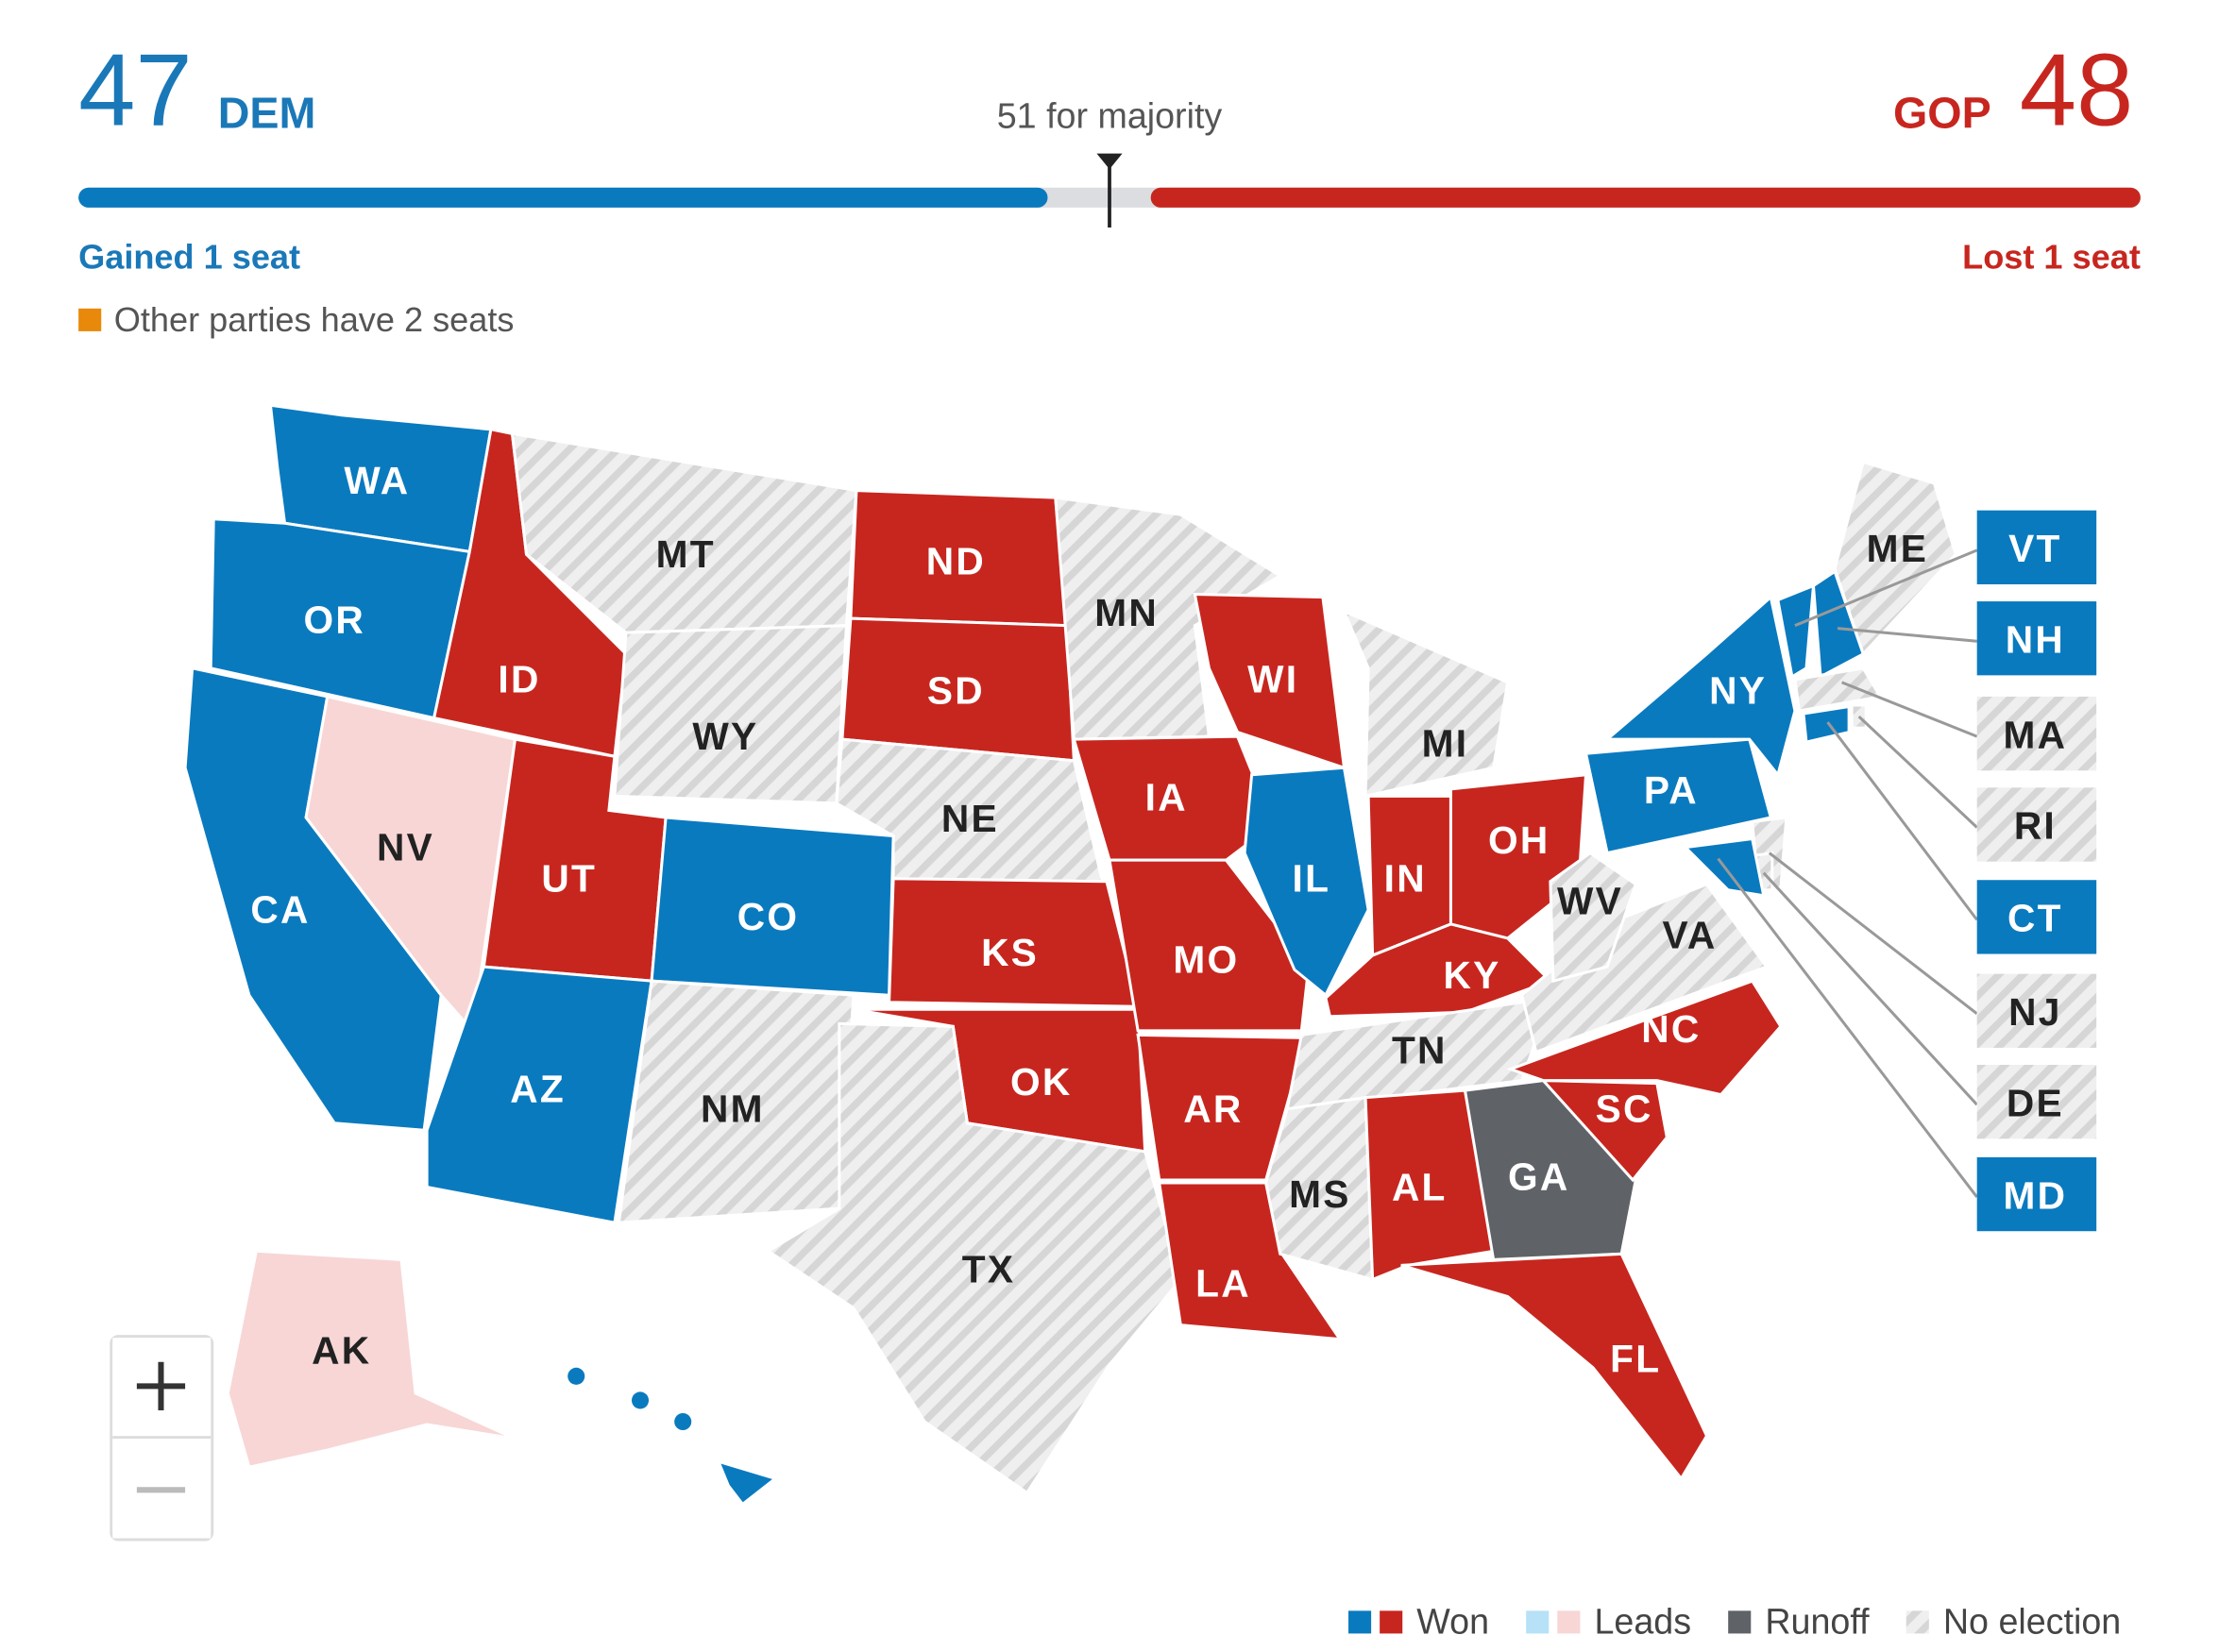 The image size is (2219, 1652). I want to click on zoom-controls, so click(162, 1438).